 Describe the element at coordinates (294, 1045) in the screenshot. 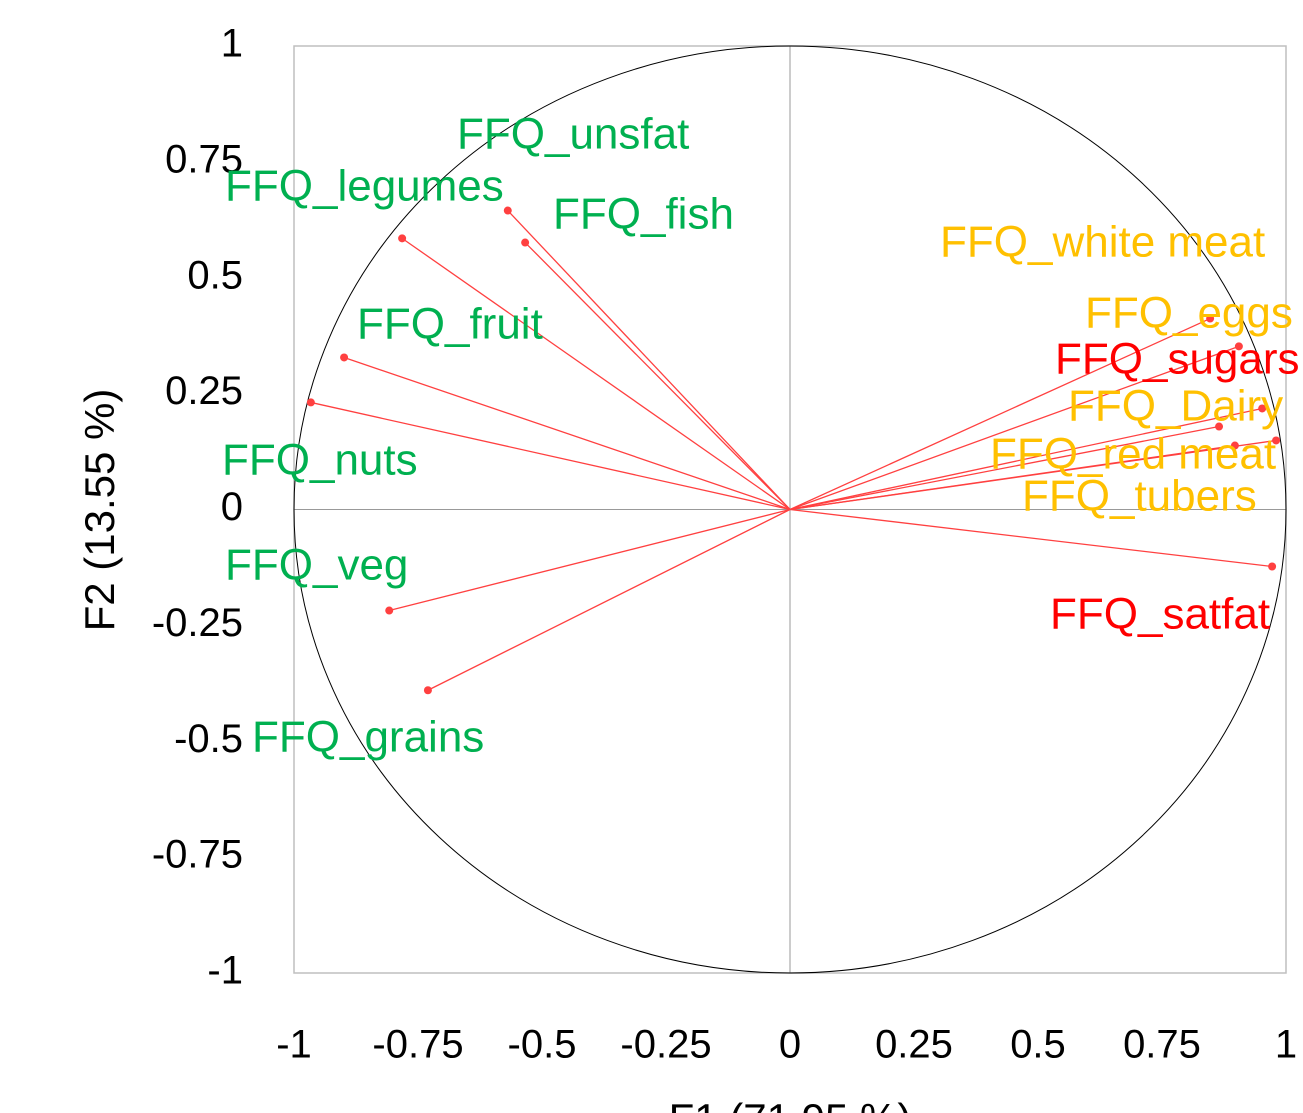

I see `x-tick-label: -1` at that location.